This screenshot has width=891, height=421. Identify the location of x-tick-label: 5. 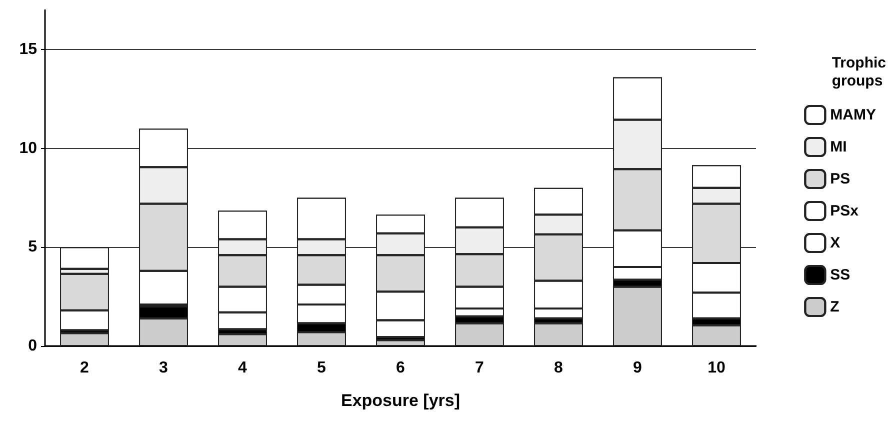
(321, 368).